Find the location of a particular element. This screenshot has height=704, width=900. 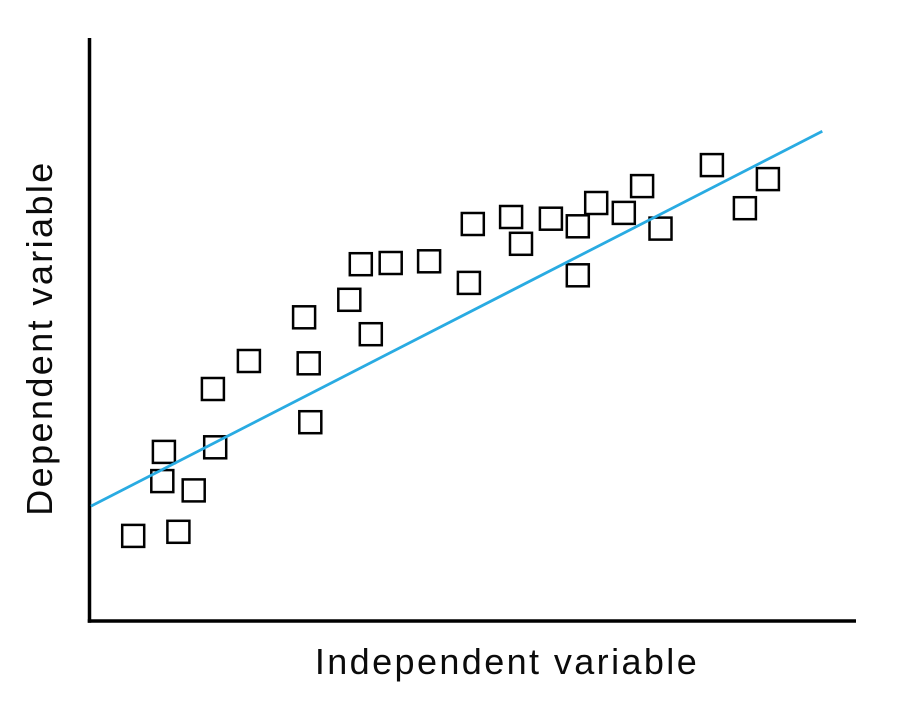

y-axis-label: Dependent variable is located at coordinates (39, 338).